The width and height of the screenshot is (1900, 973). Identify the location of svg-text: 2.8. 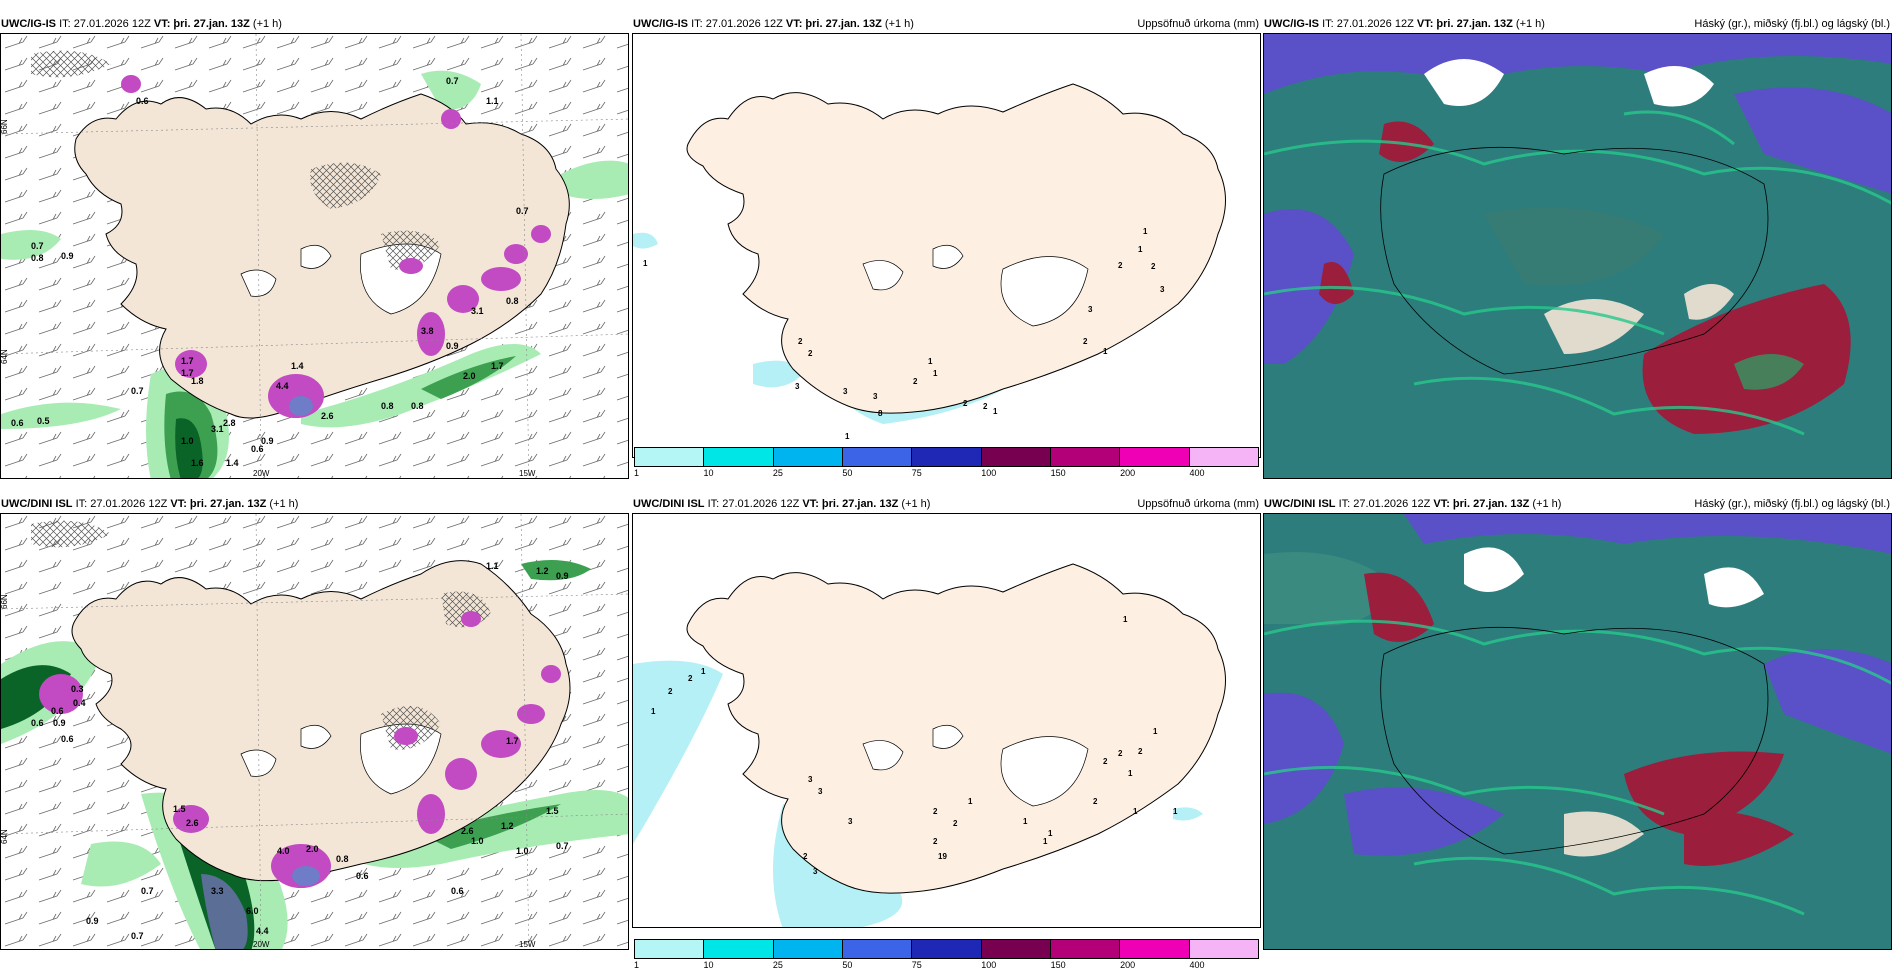
(229, 423).